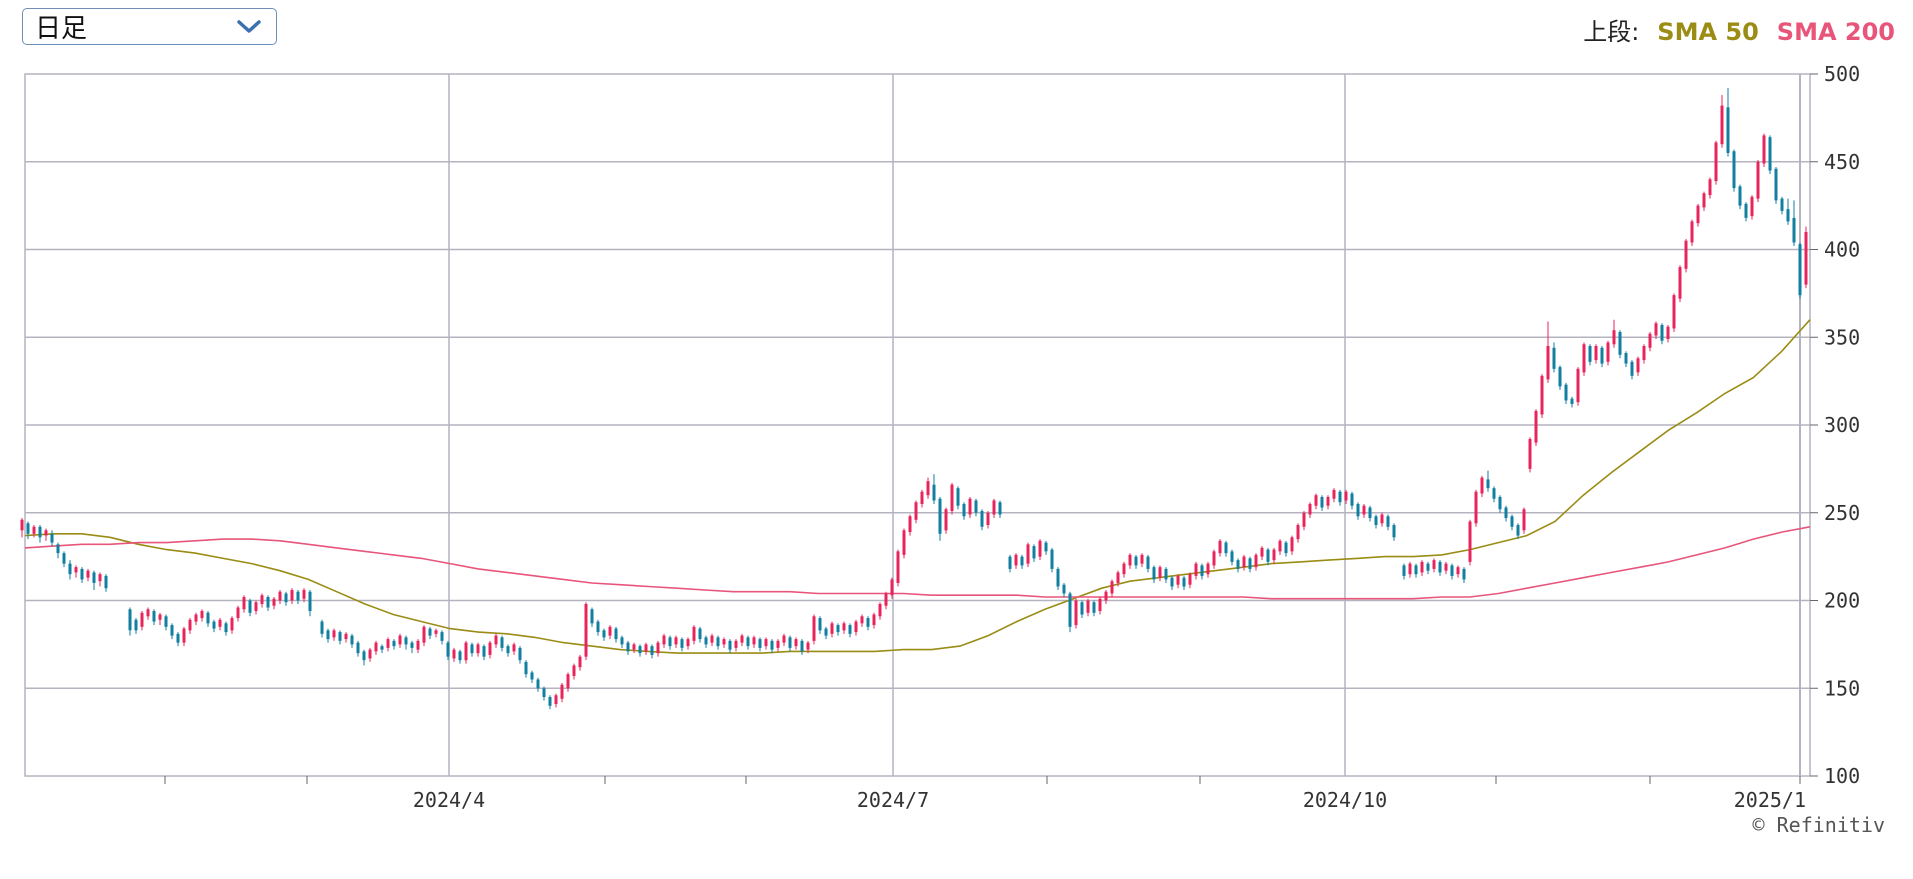 The width and height of the screenshot is (1913, 879). What do you see at coordinates (1770, 800) in the screenshot?
I see `x-tick-label: 2025/1` at bounding box center [1770, 800].